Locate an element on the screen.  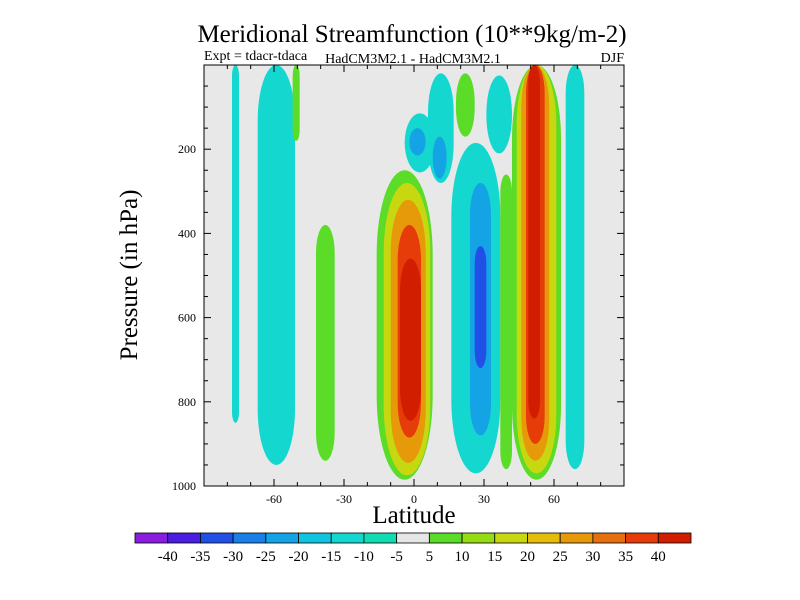
colorbar-label: 10 is located at coordinates (462, 557).